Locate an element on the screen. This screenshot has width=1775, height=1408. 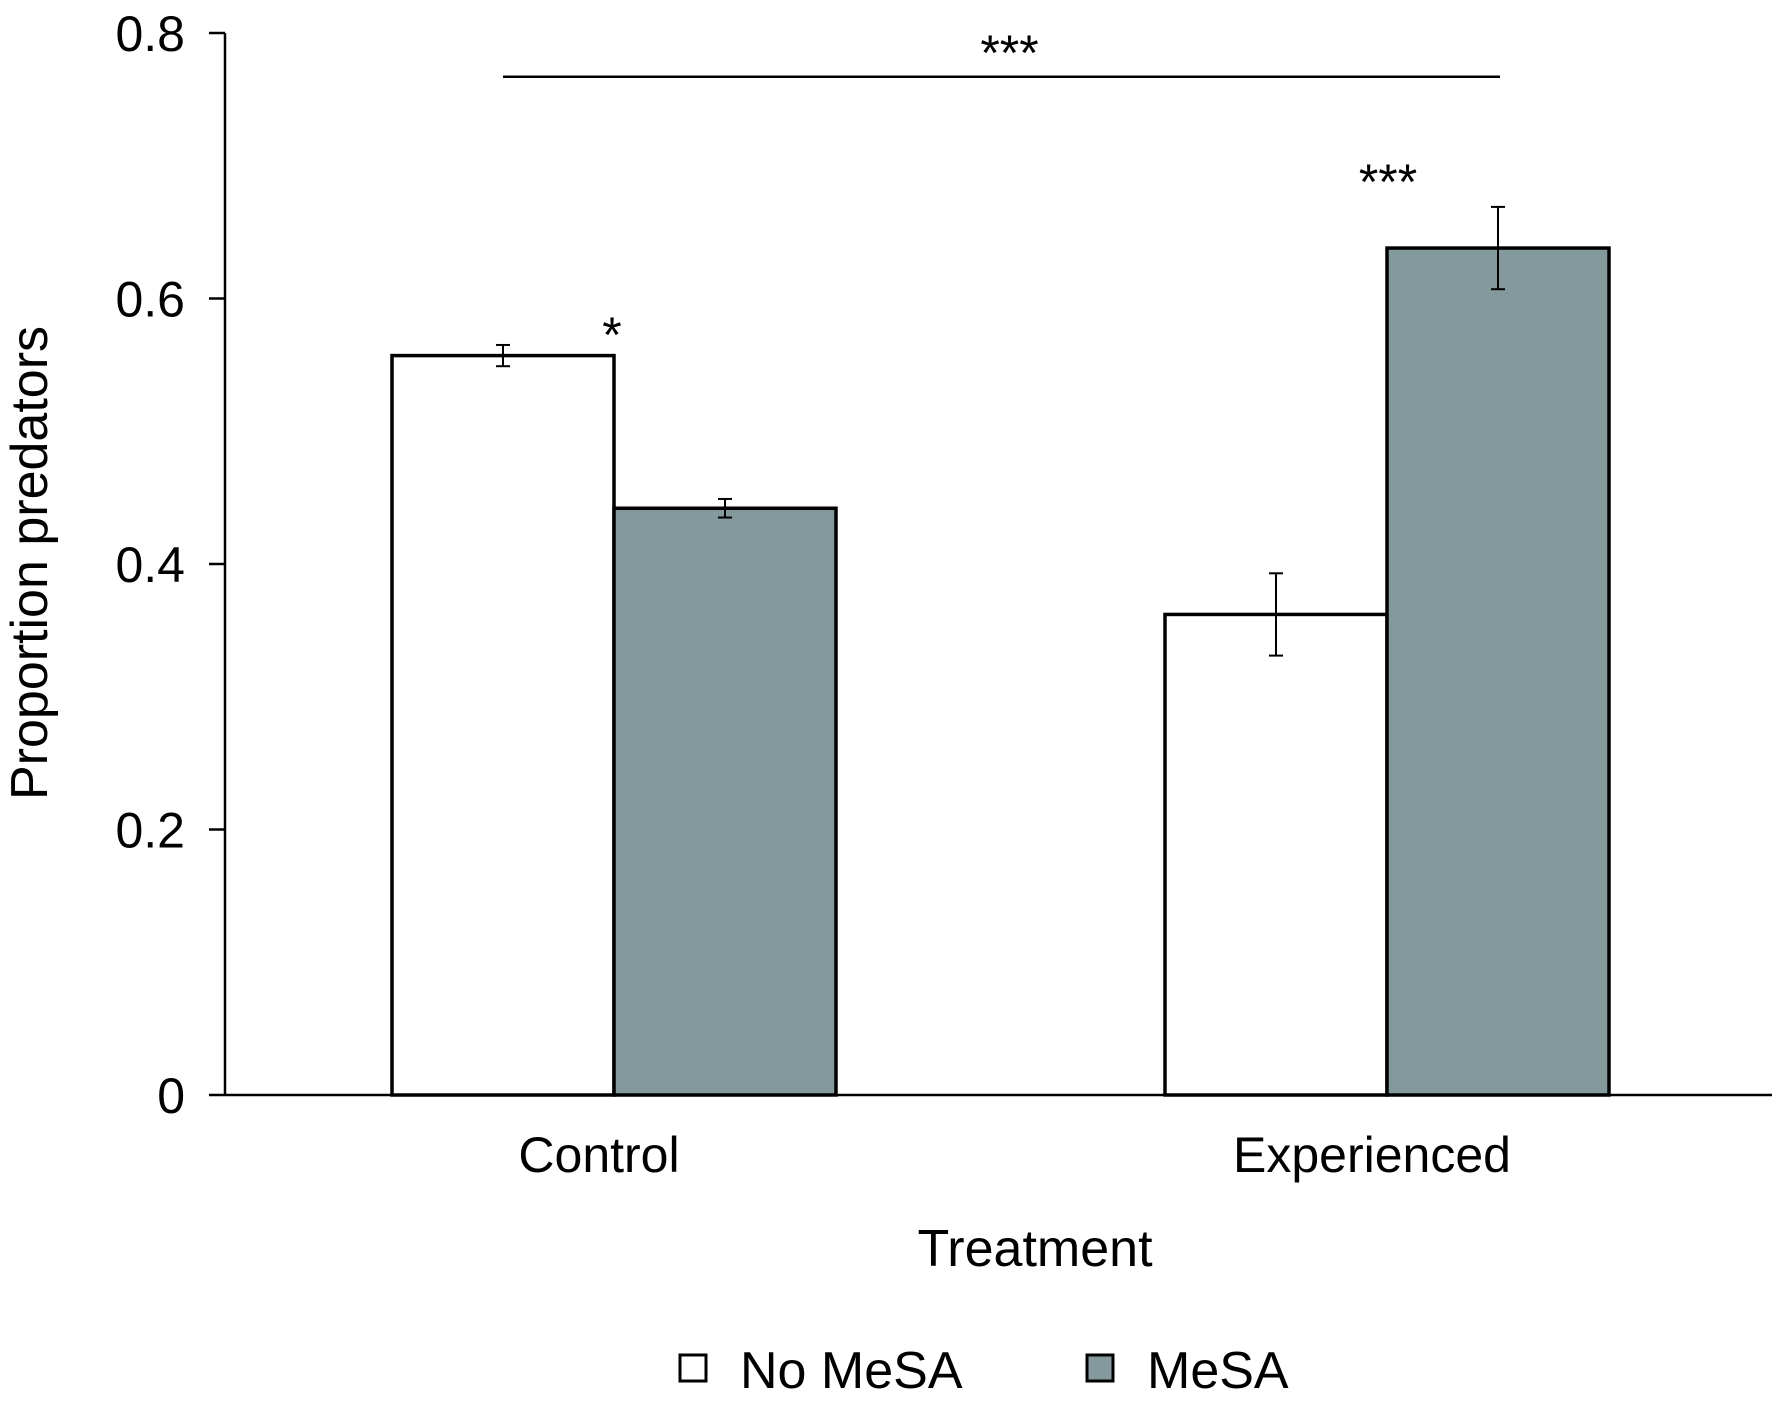
y-tick-label: 0.8 is located at coordinates (150, 34).